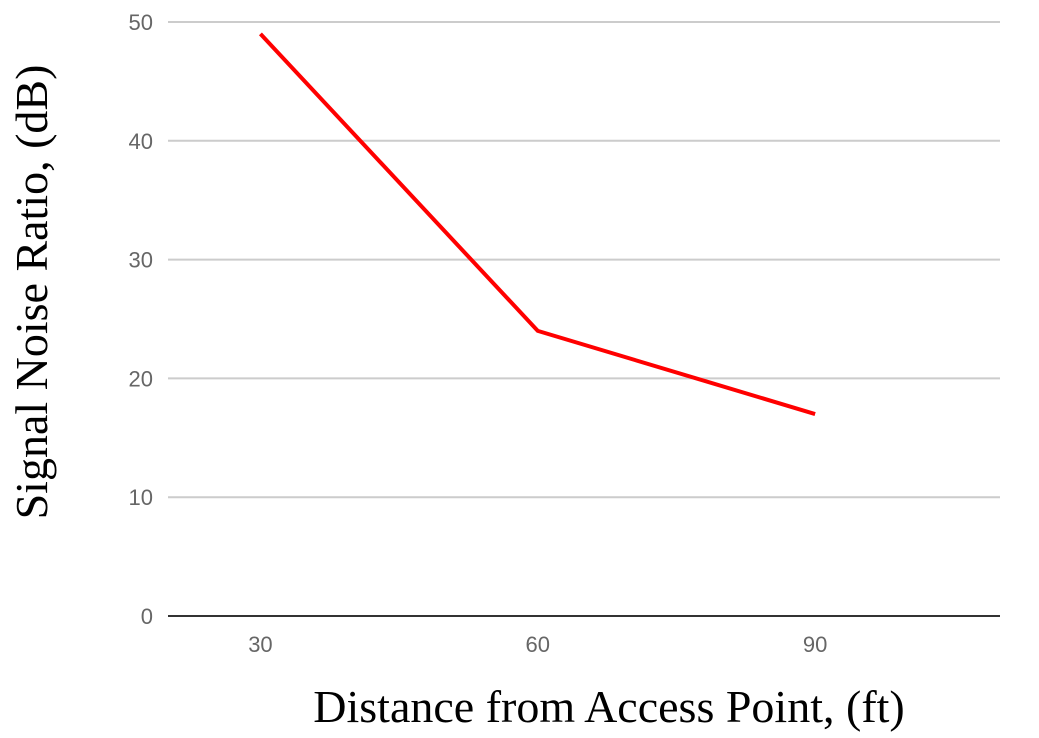 This screenshot has height=738, width=1039. Describe the element at coordinates (815, 644) in the screenshot. I see `x-tick-label: 90` at that location.